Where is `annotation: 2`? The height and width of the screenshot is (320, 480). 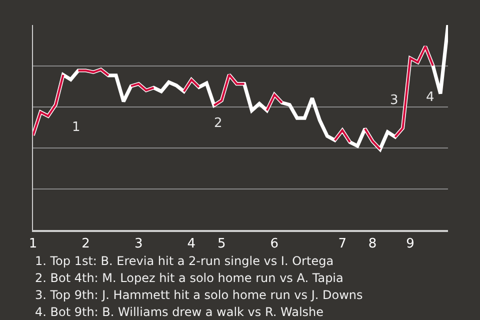
annotation: 2 is located at coordinates (218, 123).